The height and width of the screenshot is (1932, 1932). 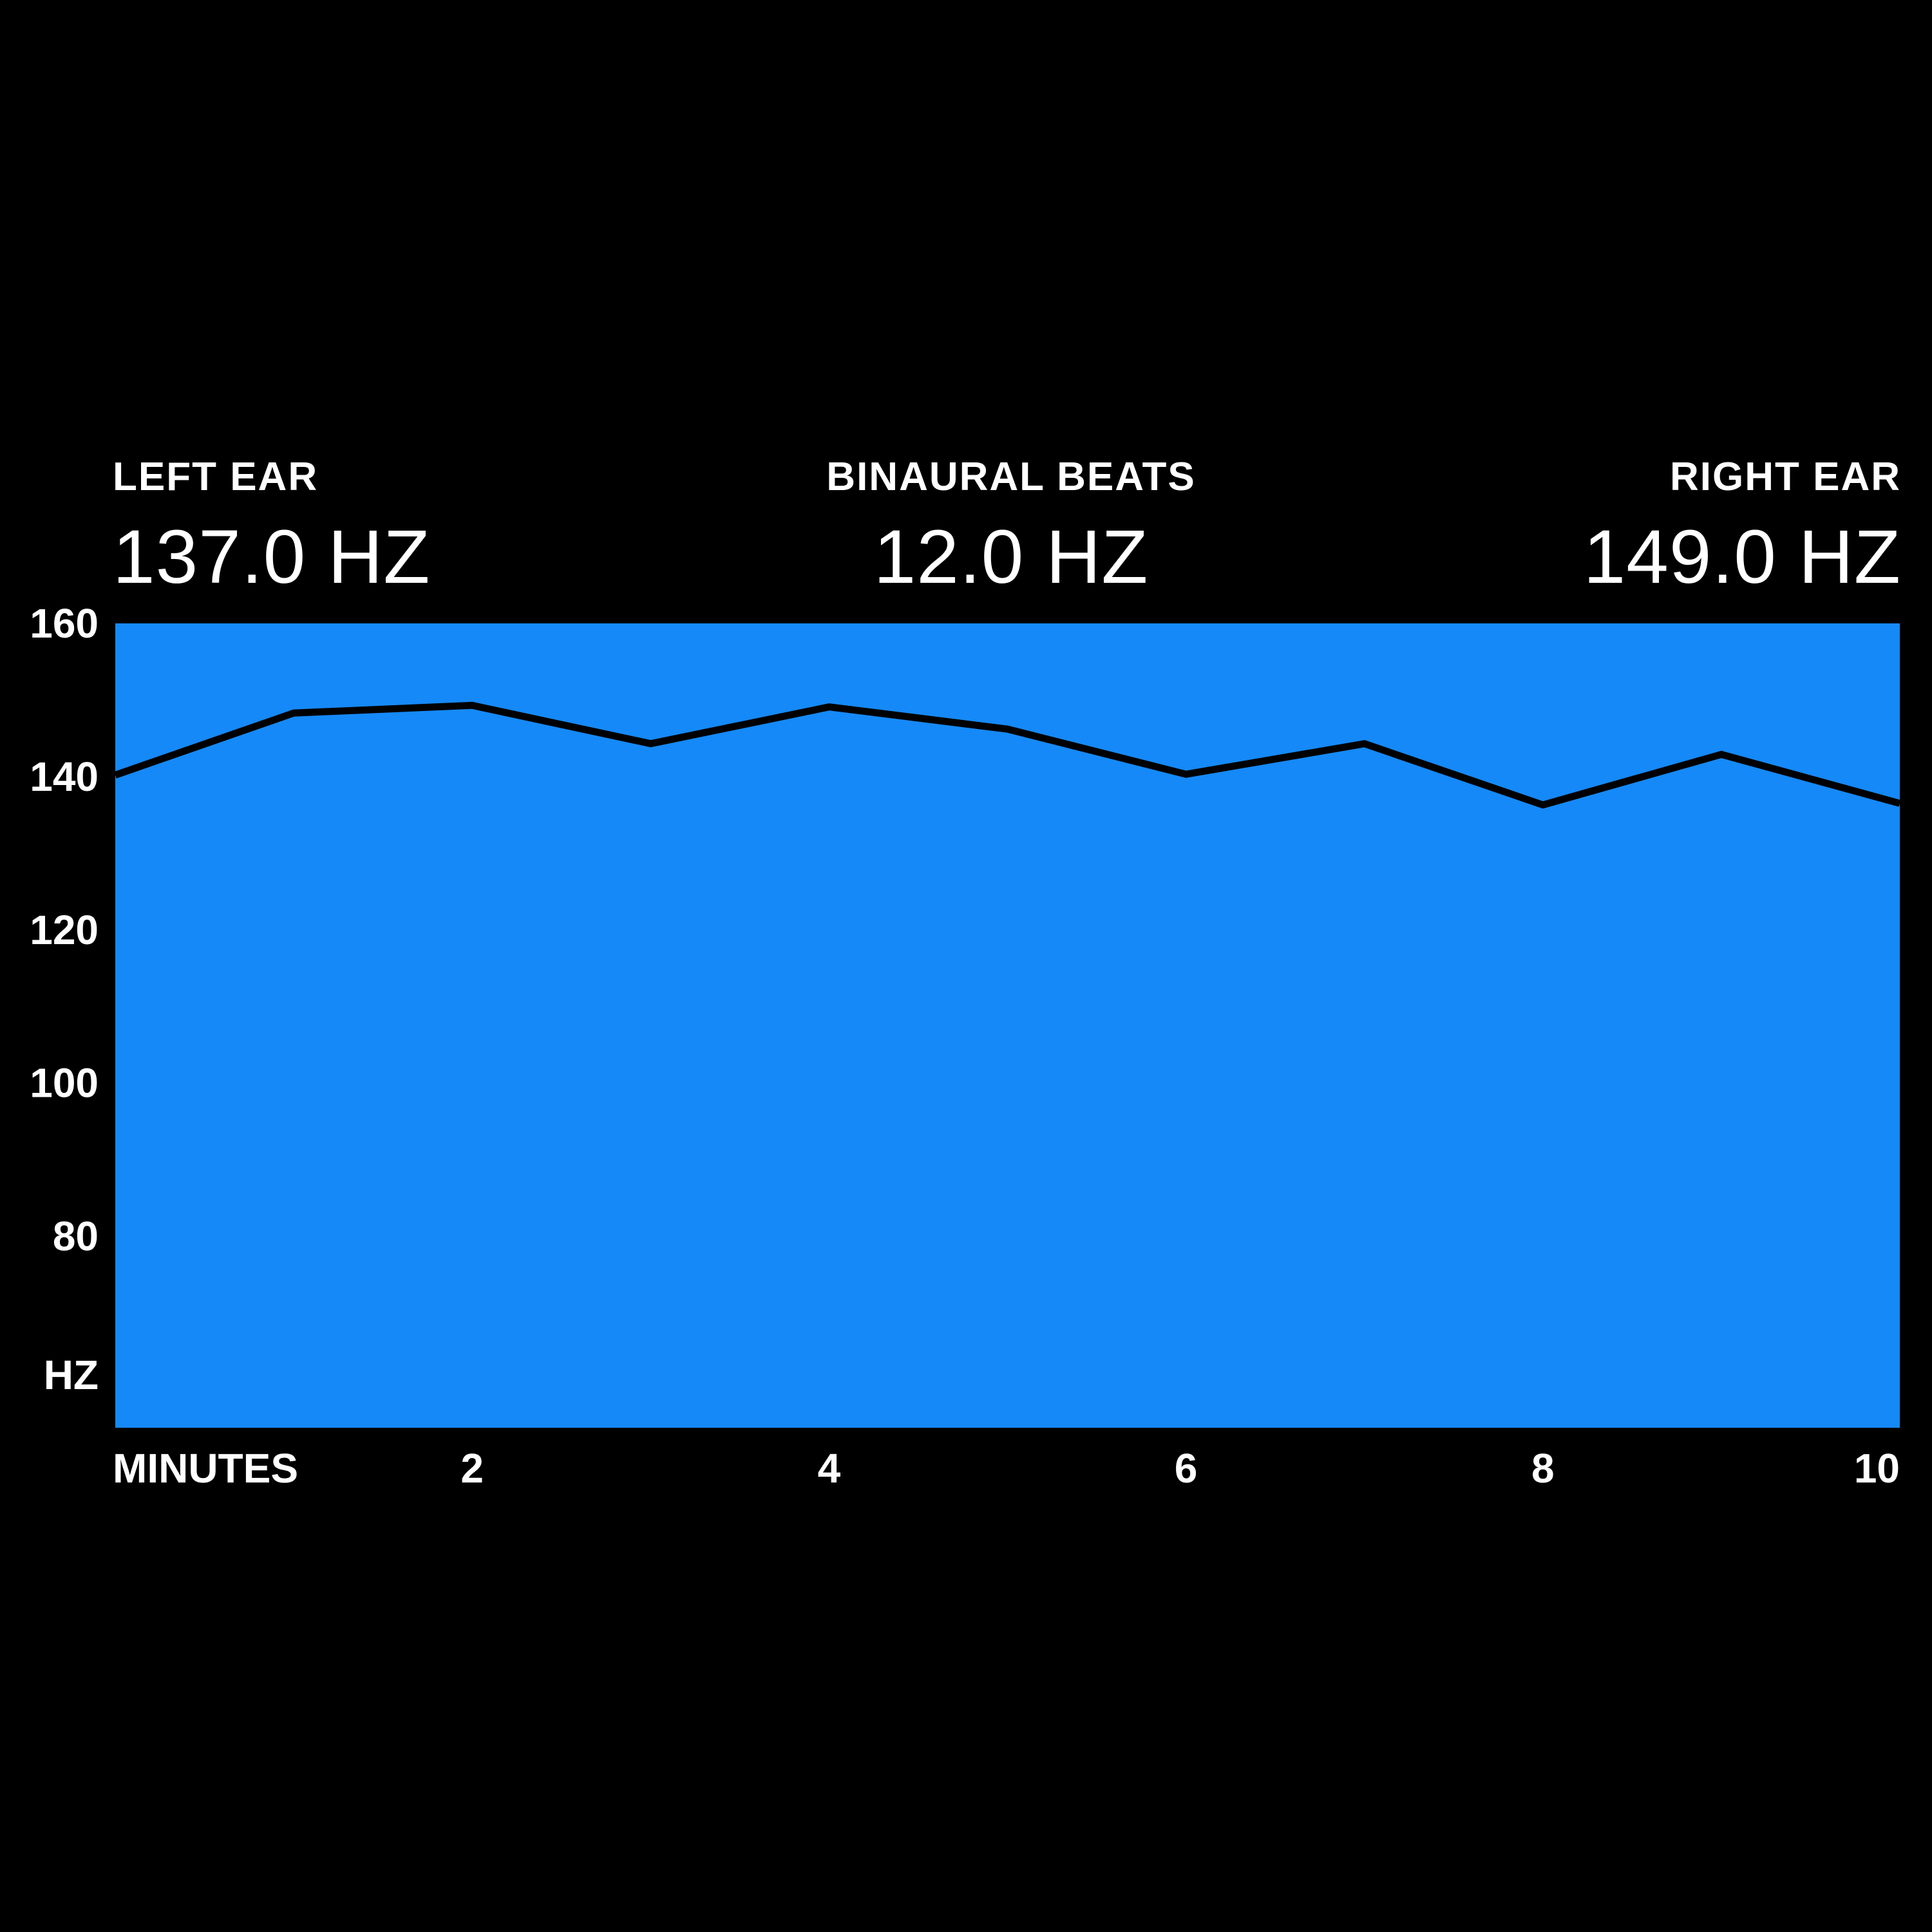 What do you see at coordinates (1011, 557) in the screenshot?
I see `binaural-beats-value: 12.0 HZ` at bounding box center [1011, 557].